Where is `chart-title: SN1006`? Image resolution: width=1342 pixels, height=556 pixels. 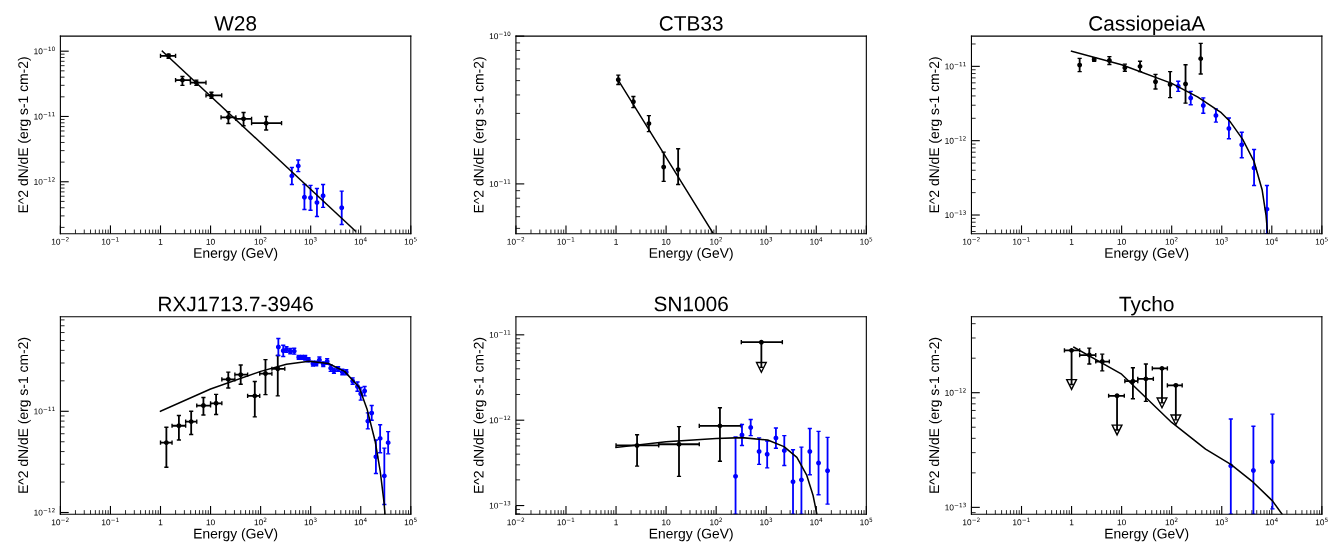
chart-title: SN1006 is located at coordinates (691, 304).